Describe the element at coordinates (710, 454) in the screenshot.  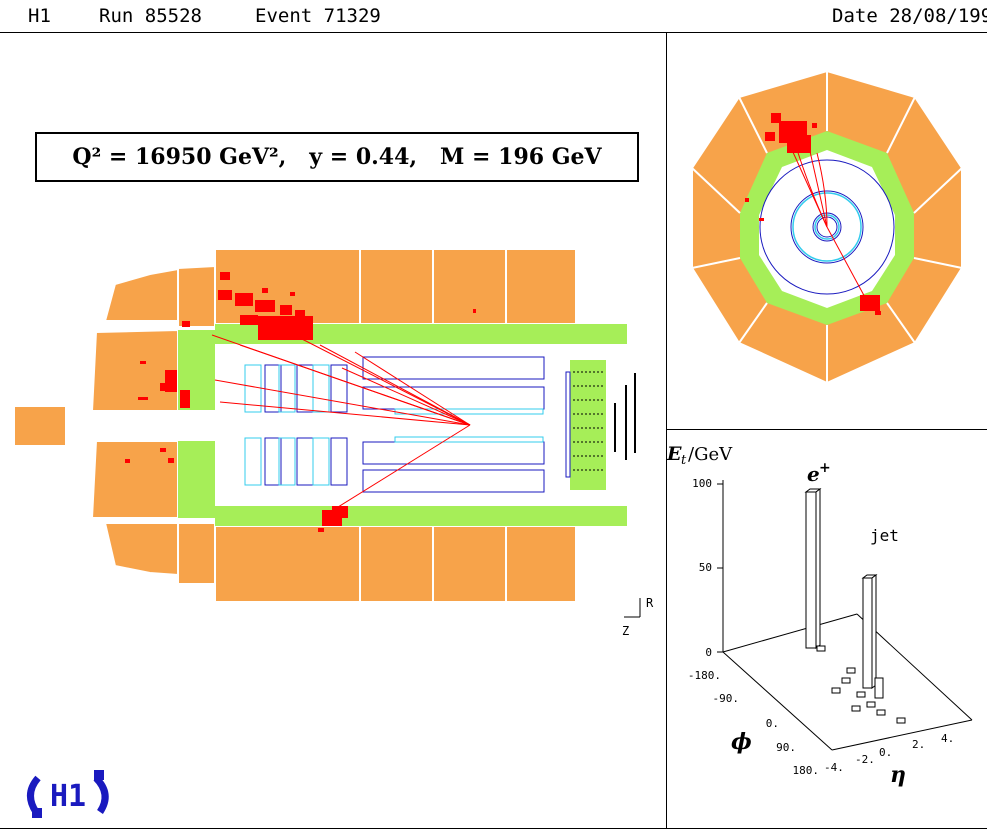
I see `lego-ylabel-unit: /GeV` at that location.